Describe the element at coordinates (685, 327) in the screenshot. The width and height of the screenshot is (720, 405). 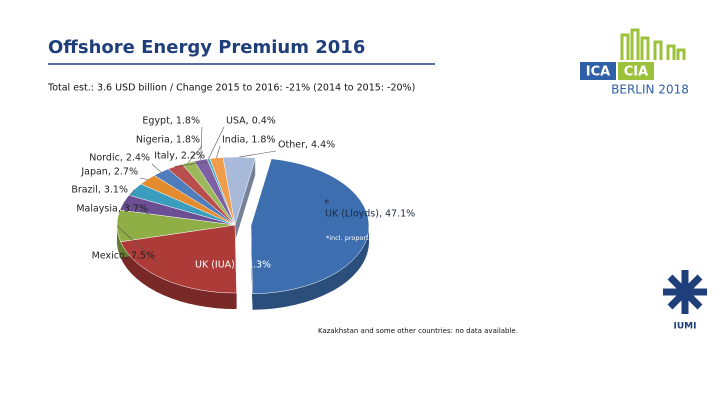
I see `iumi-text: IUMI` at that location.